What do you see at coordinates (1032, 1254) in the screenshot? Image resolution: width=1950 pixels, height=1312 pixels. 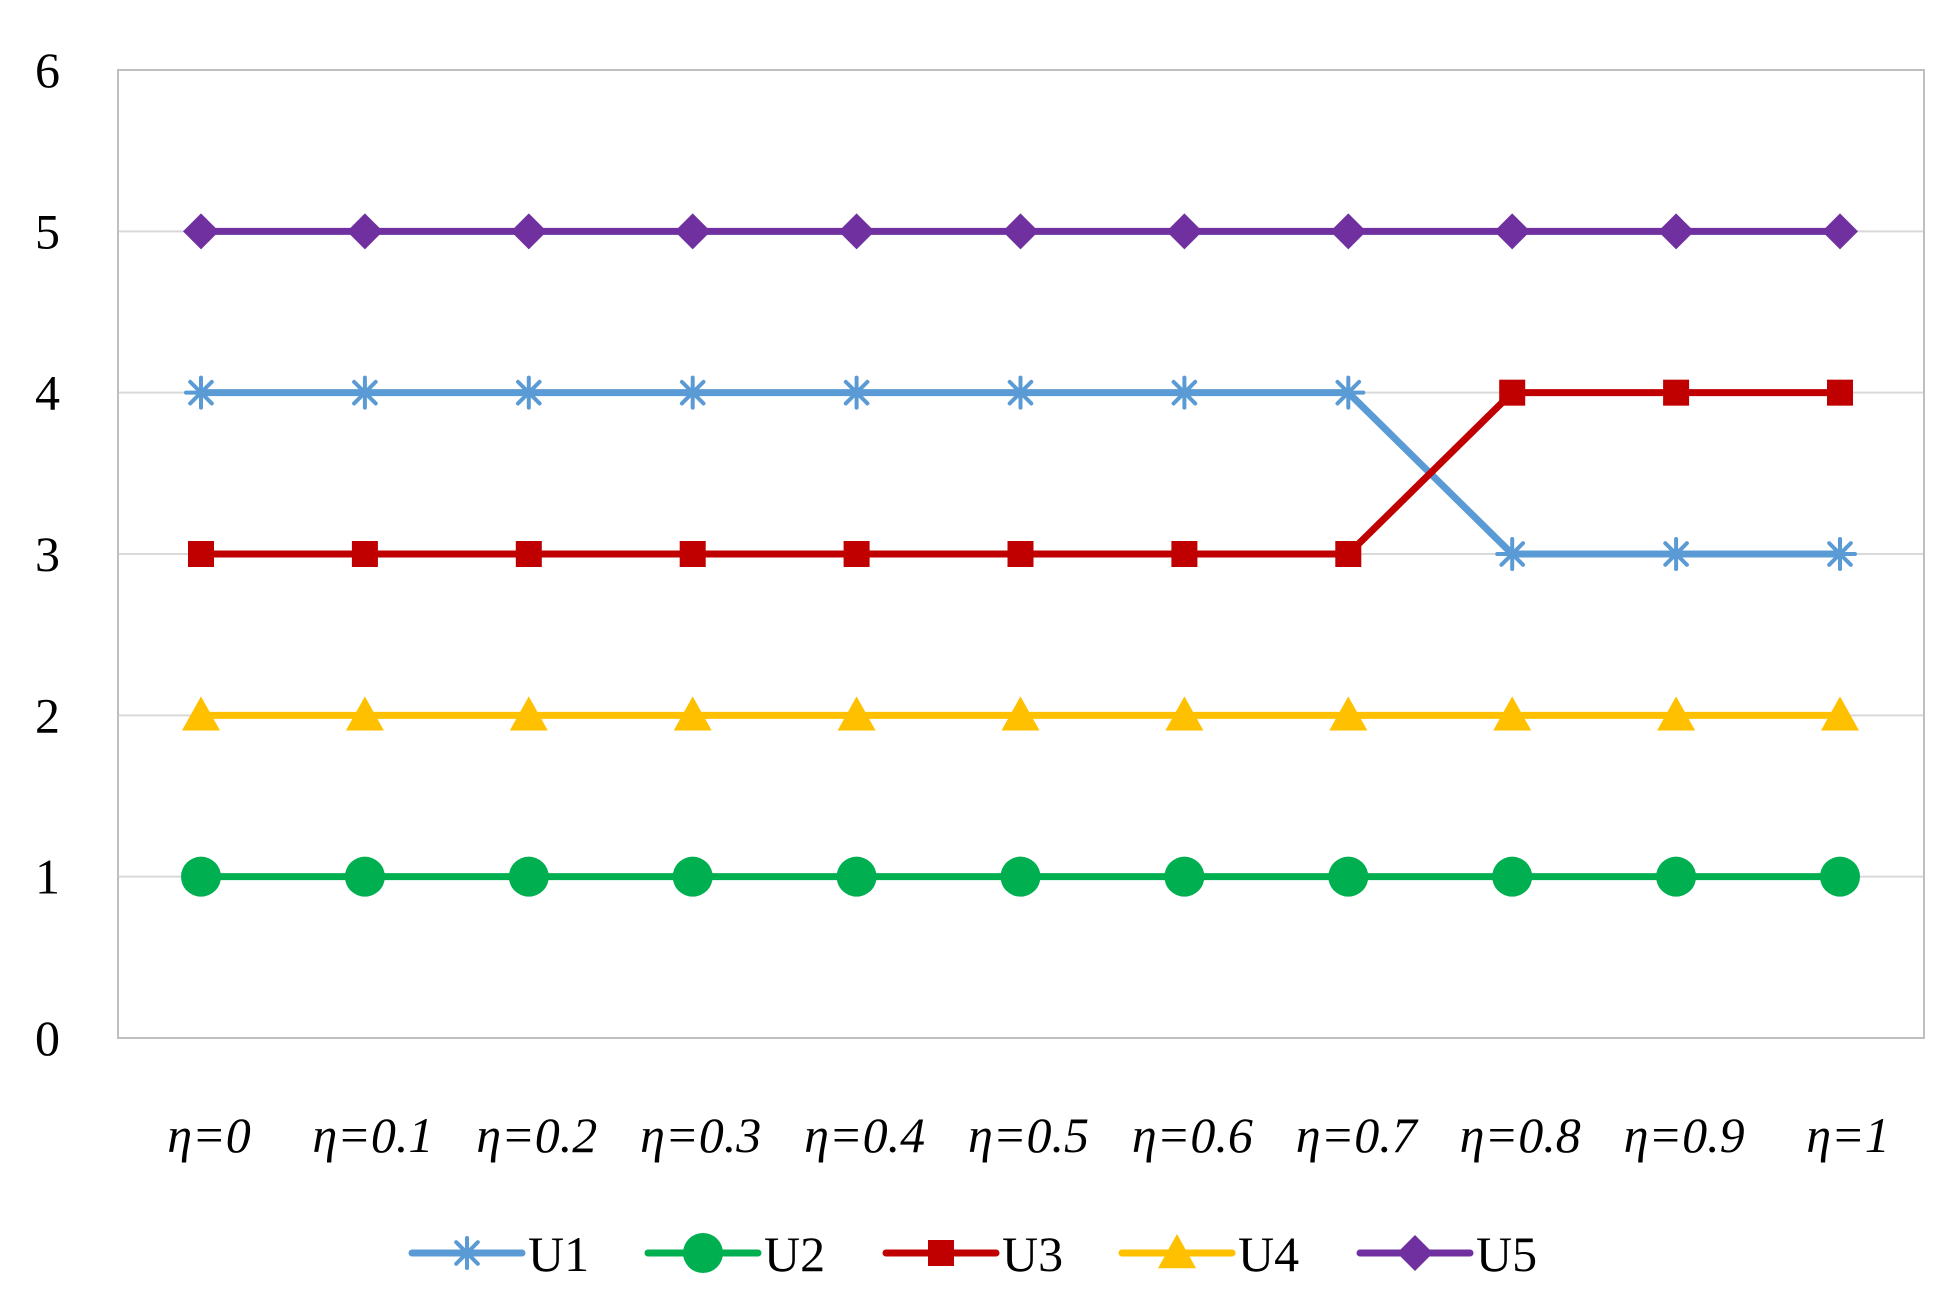 I see `legend-label: U3` at bounding box center [1032, 1254].